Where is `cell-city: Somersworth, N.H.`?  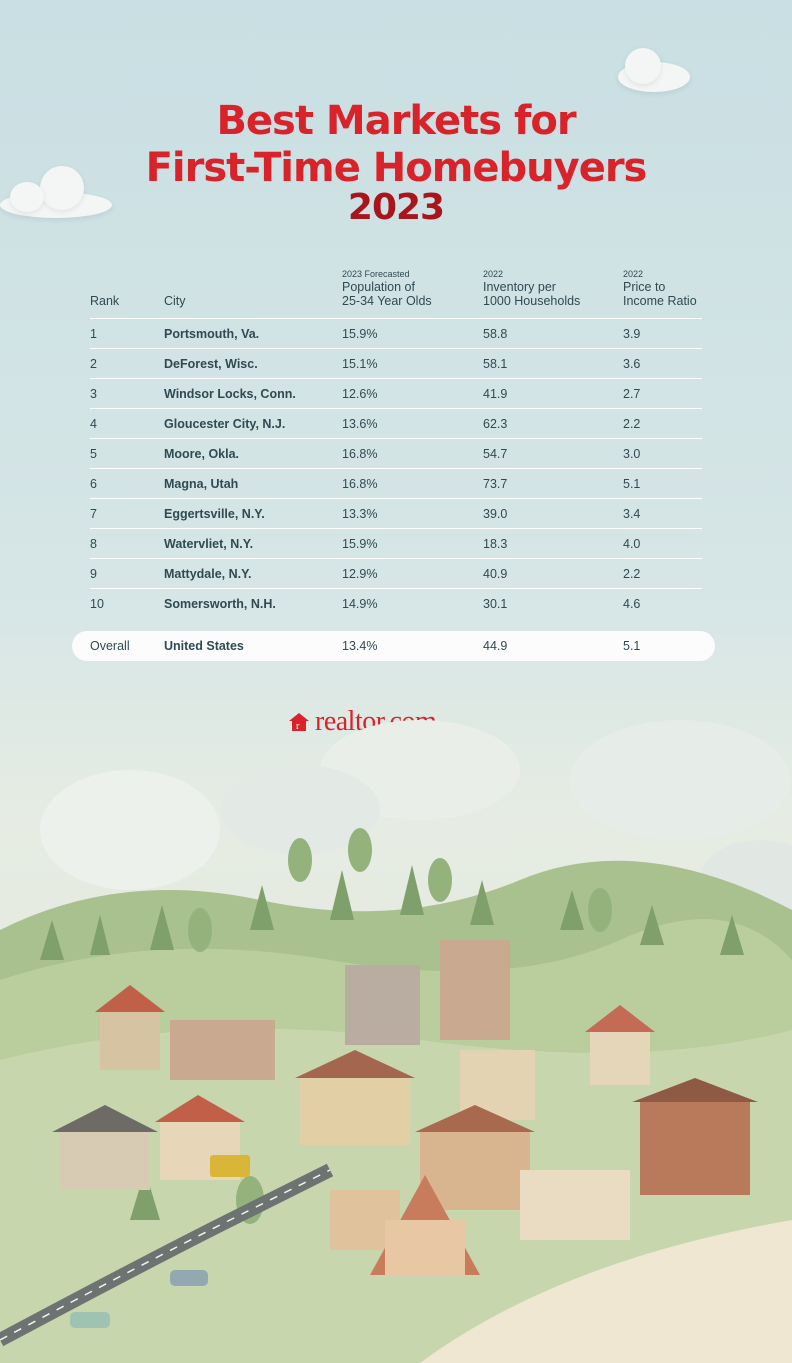
cell-city: Somersworth, N.H. is located at coordinates (220, 604).